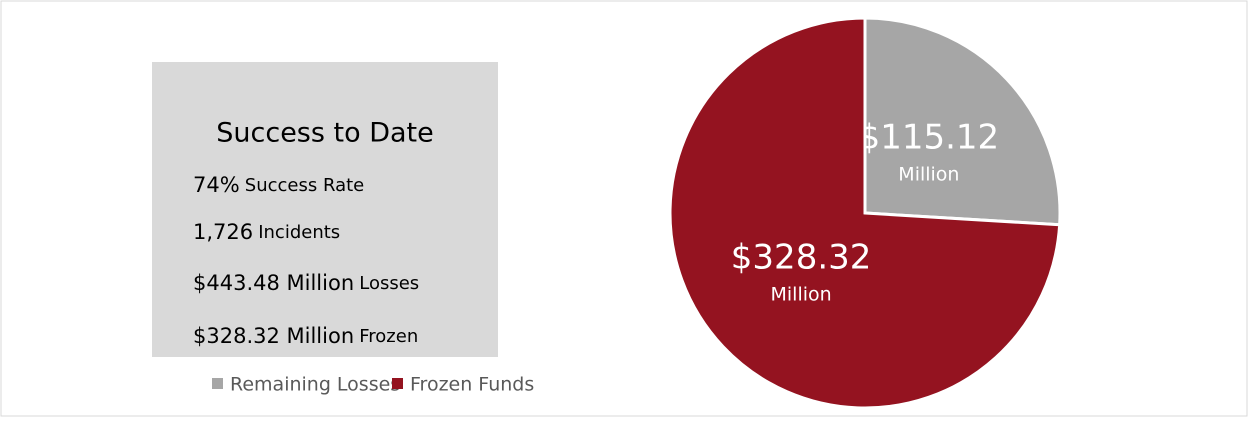 The height and width of the screenshot is (421, 1248). Describe the element at coordinates (801, 258) in the screenshot. I see `slice-value-label: $328.32` at that location.